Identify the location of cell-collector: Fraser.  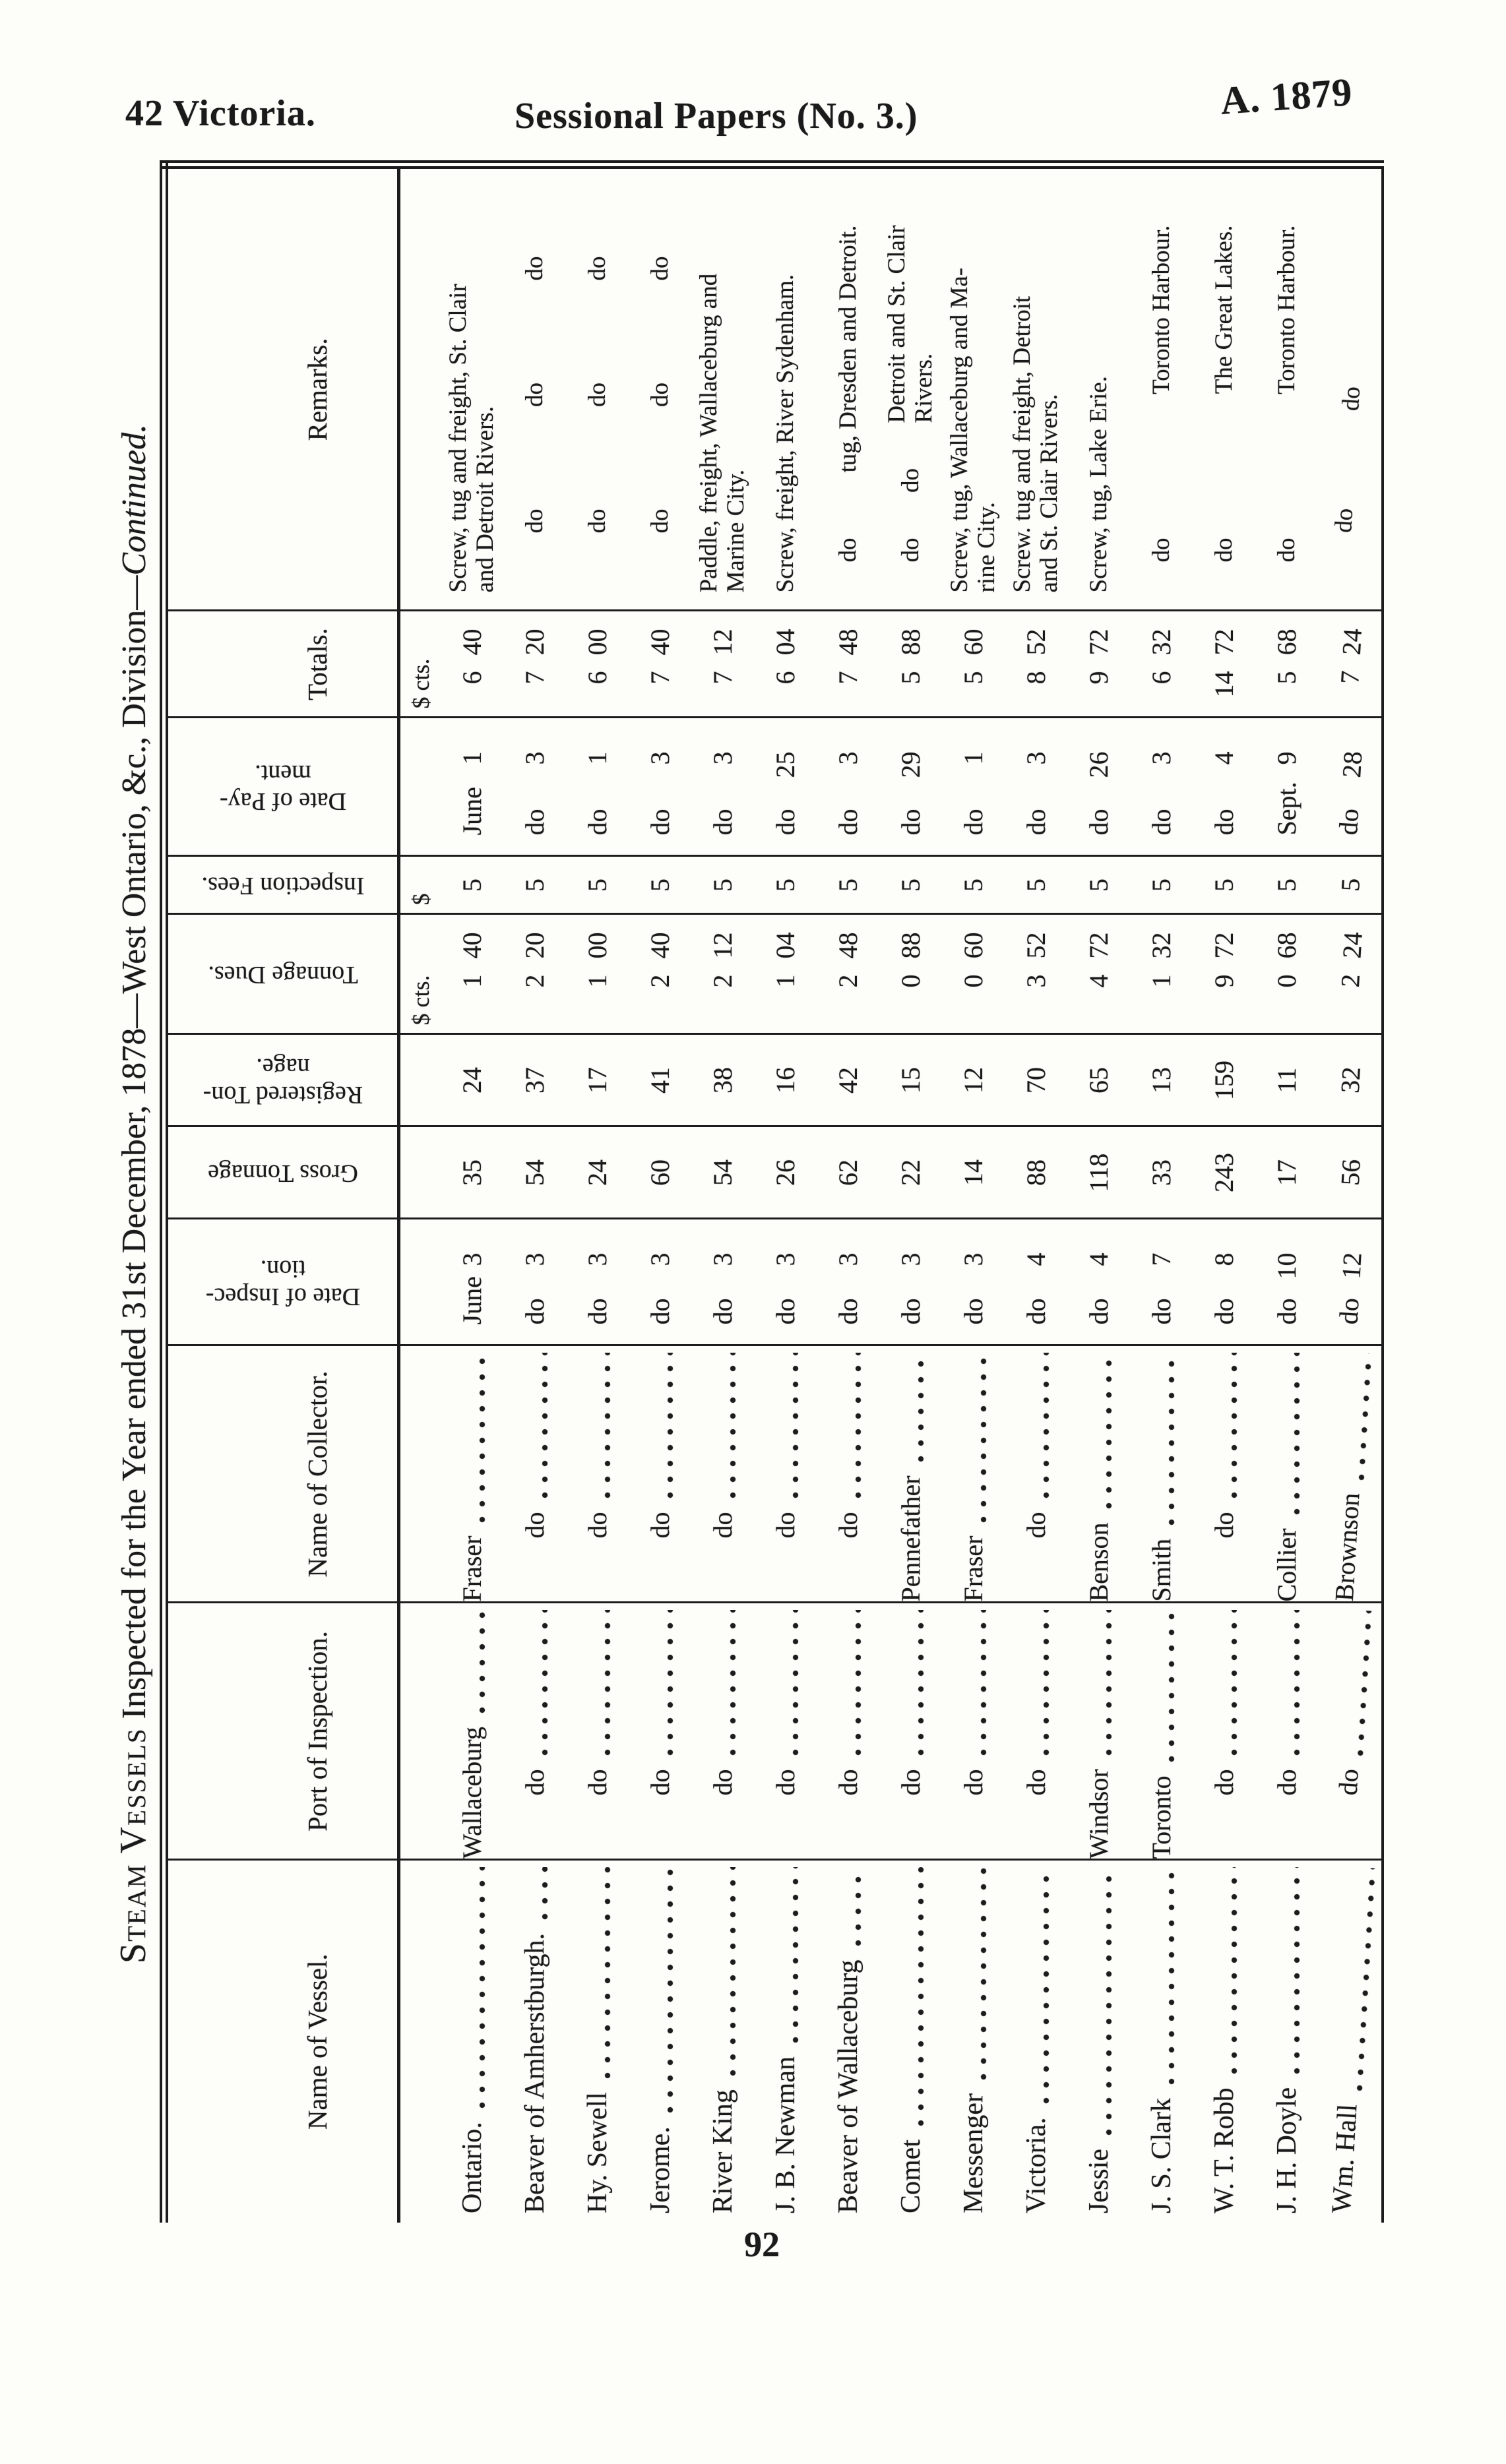
(472, 1474).